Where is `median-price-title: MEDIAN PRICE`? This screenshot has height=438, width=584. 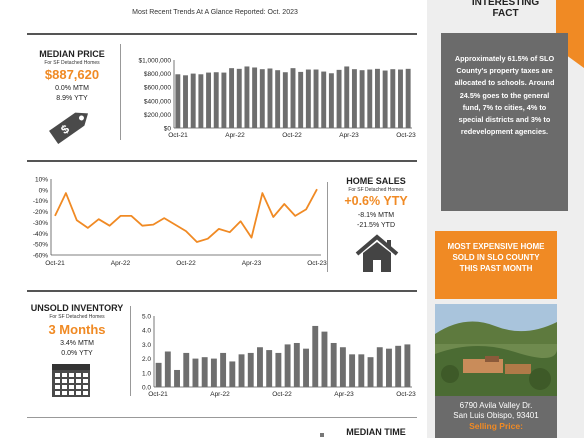
median-price-title: MEDIAN PRICE is located at coordinates (72, 54).